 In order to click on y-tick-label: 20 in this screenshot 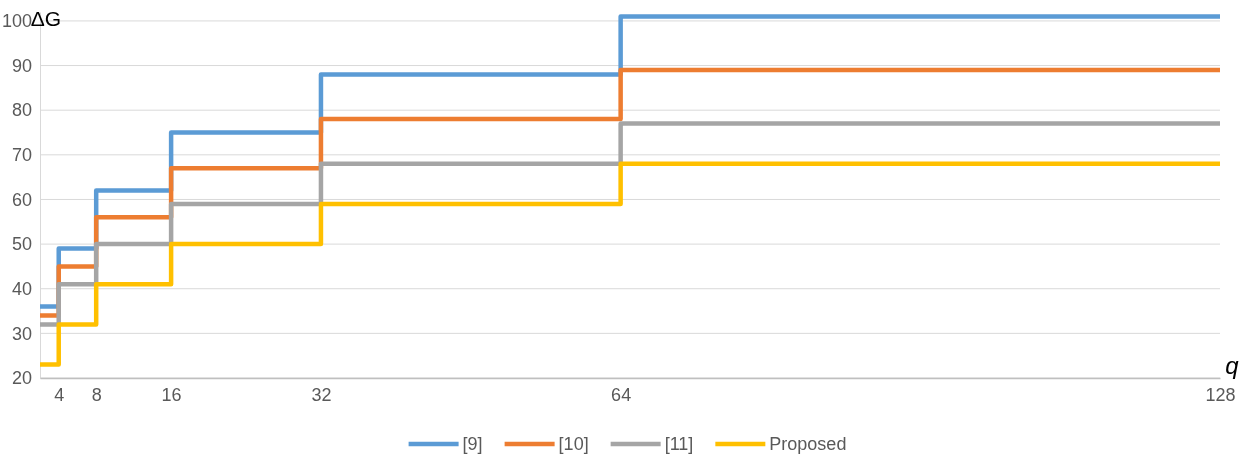, I will do `click(21, 378)`.